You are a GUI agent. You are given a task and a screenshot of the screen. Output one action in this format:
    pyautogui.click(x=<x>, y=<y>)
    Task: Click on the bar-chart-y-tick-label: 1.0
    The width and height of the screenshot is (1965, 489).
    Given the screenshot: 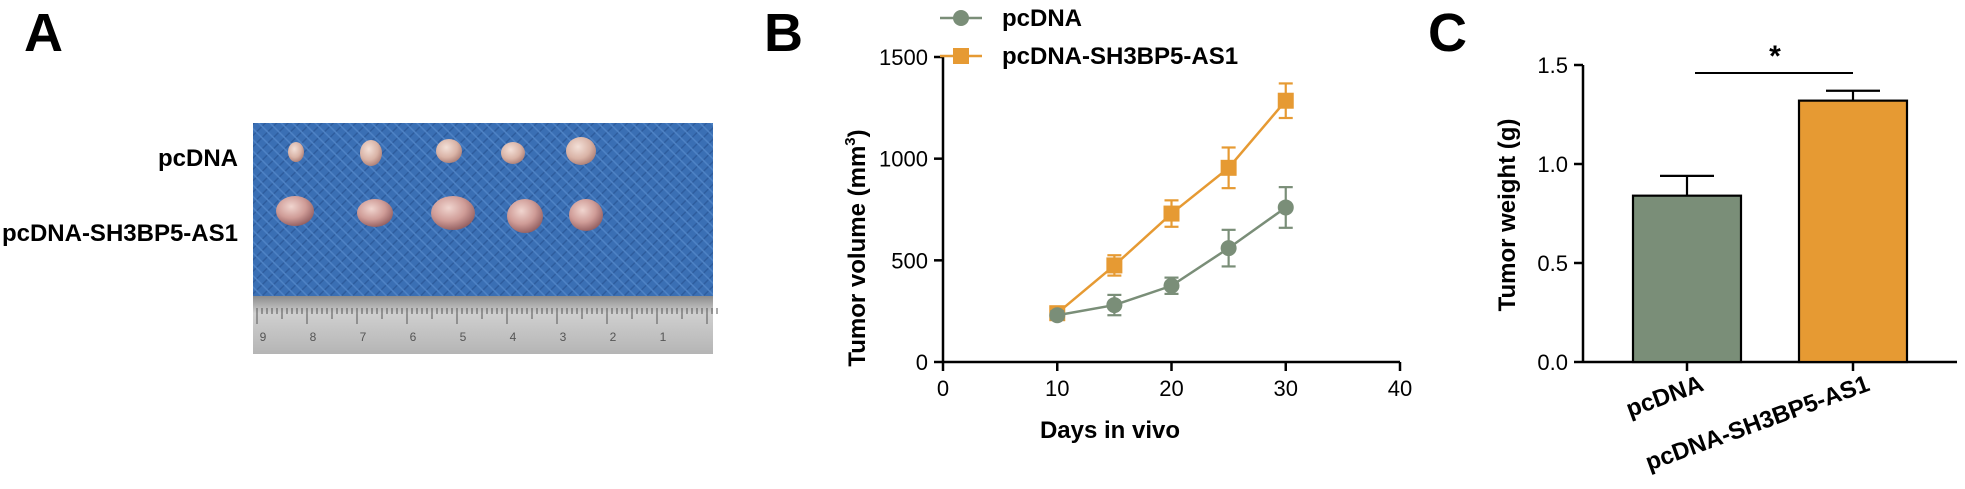 What is the action you would take?
    pyautogui.click(x=1552, y=164)
    